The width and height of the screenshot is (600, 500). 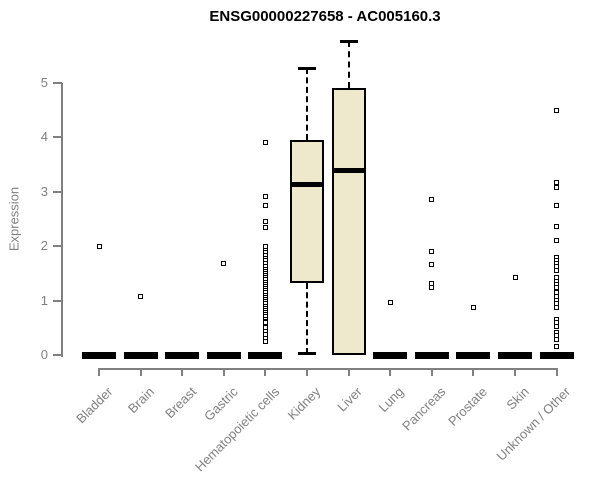 I want to click on x-tick-label: Lung, so click(x=391, y=400).